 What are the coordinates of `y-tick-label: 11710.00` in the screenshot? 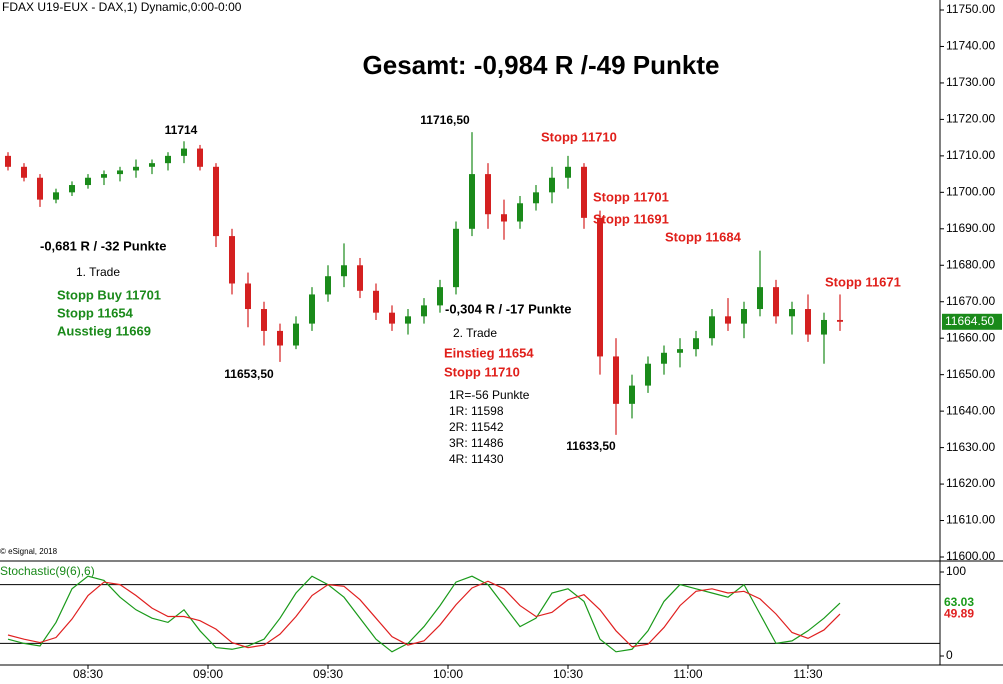 It's located at (970, 155).